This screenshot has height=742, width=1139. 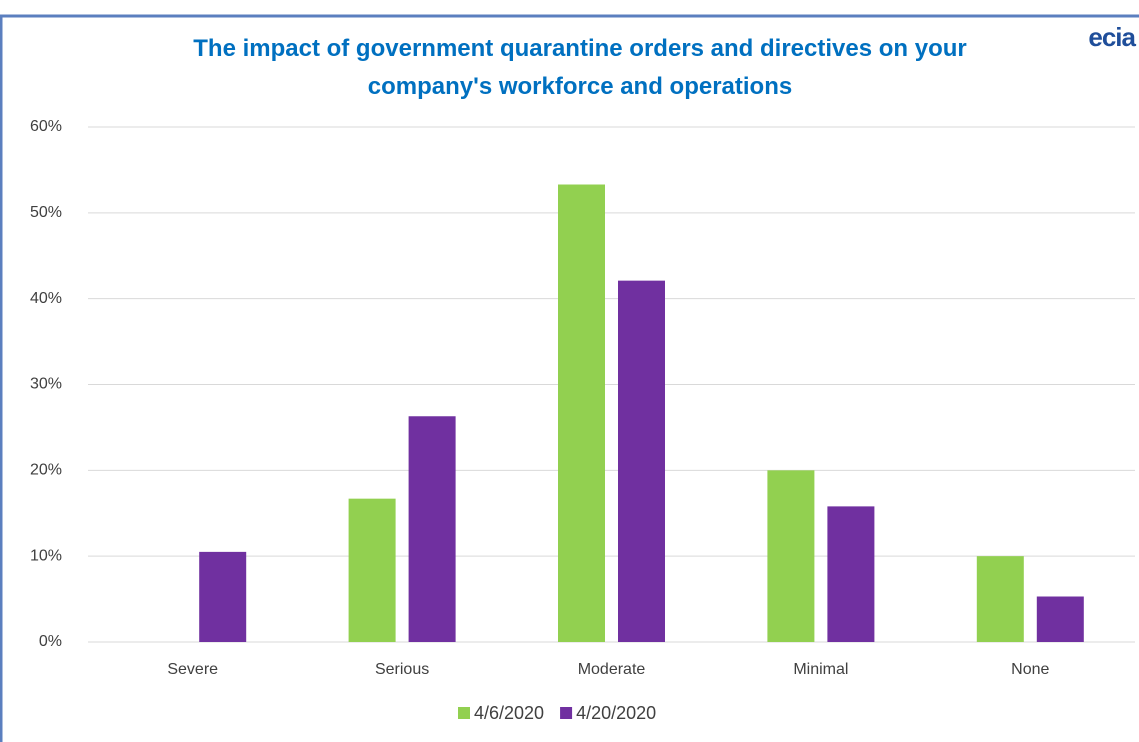 I want to click on legend-label: 4/20/2020, so click(x=616, y=713).